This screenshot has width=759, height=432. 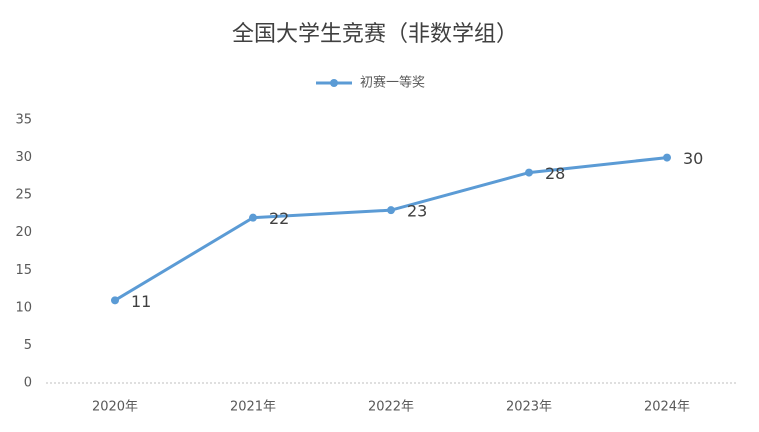 What do you see at coordinates (417, 211) in the screenshot?
I see `data-label: 23` at bounding box center [417, 211].